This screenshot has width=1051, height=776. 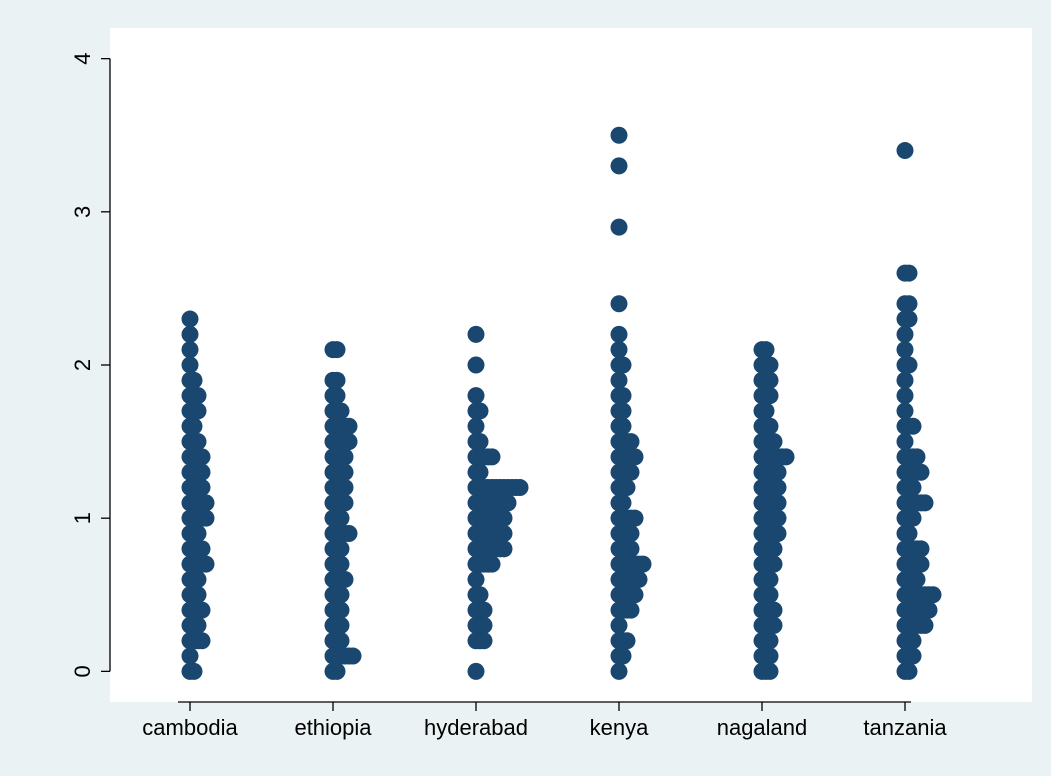 What do you see at coordinates (82, 59) in the screenshot?
I see `y-tick-label: 4` at bounding box center [82, 59].